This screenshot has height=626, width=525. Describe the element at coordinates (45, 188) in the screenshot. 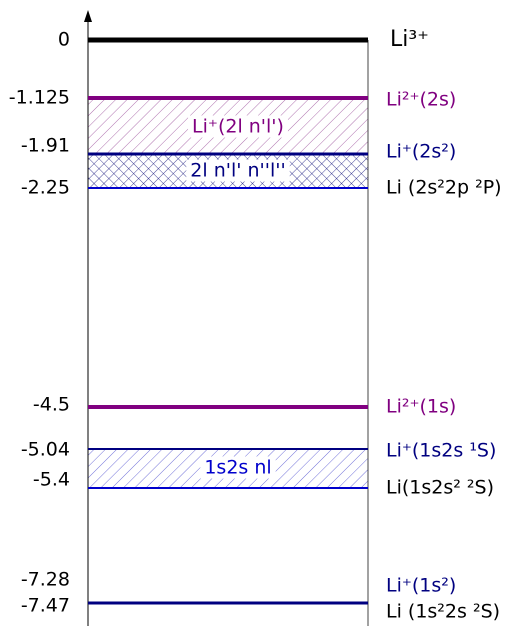

I see `energy-value: -2.25` at that location.